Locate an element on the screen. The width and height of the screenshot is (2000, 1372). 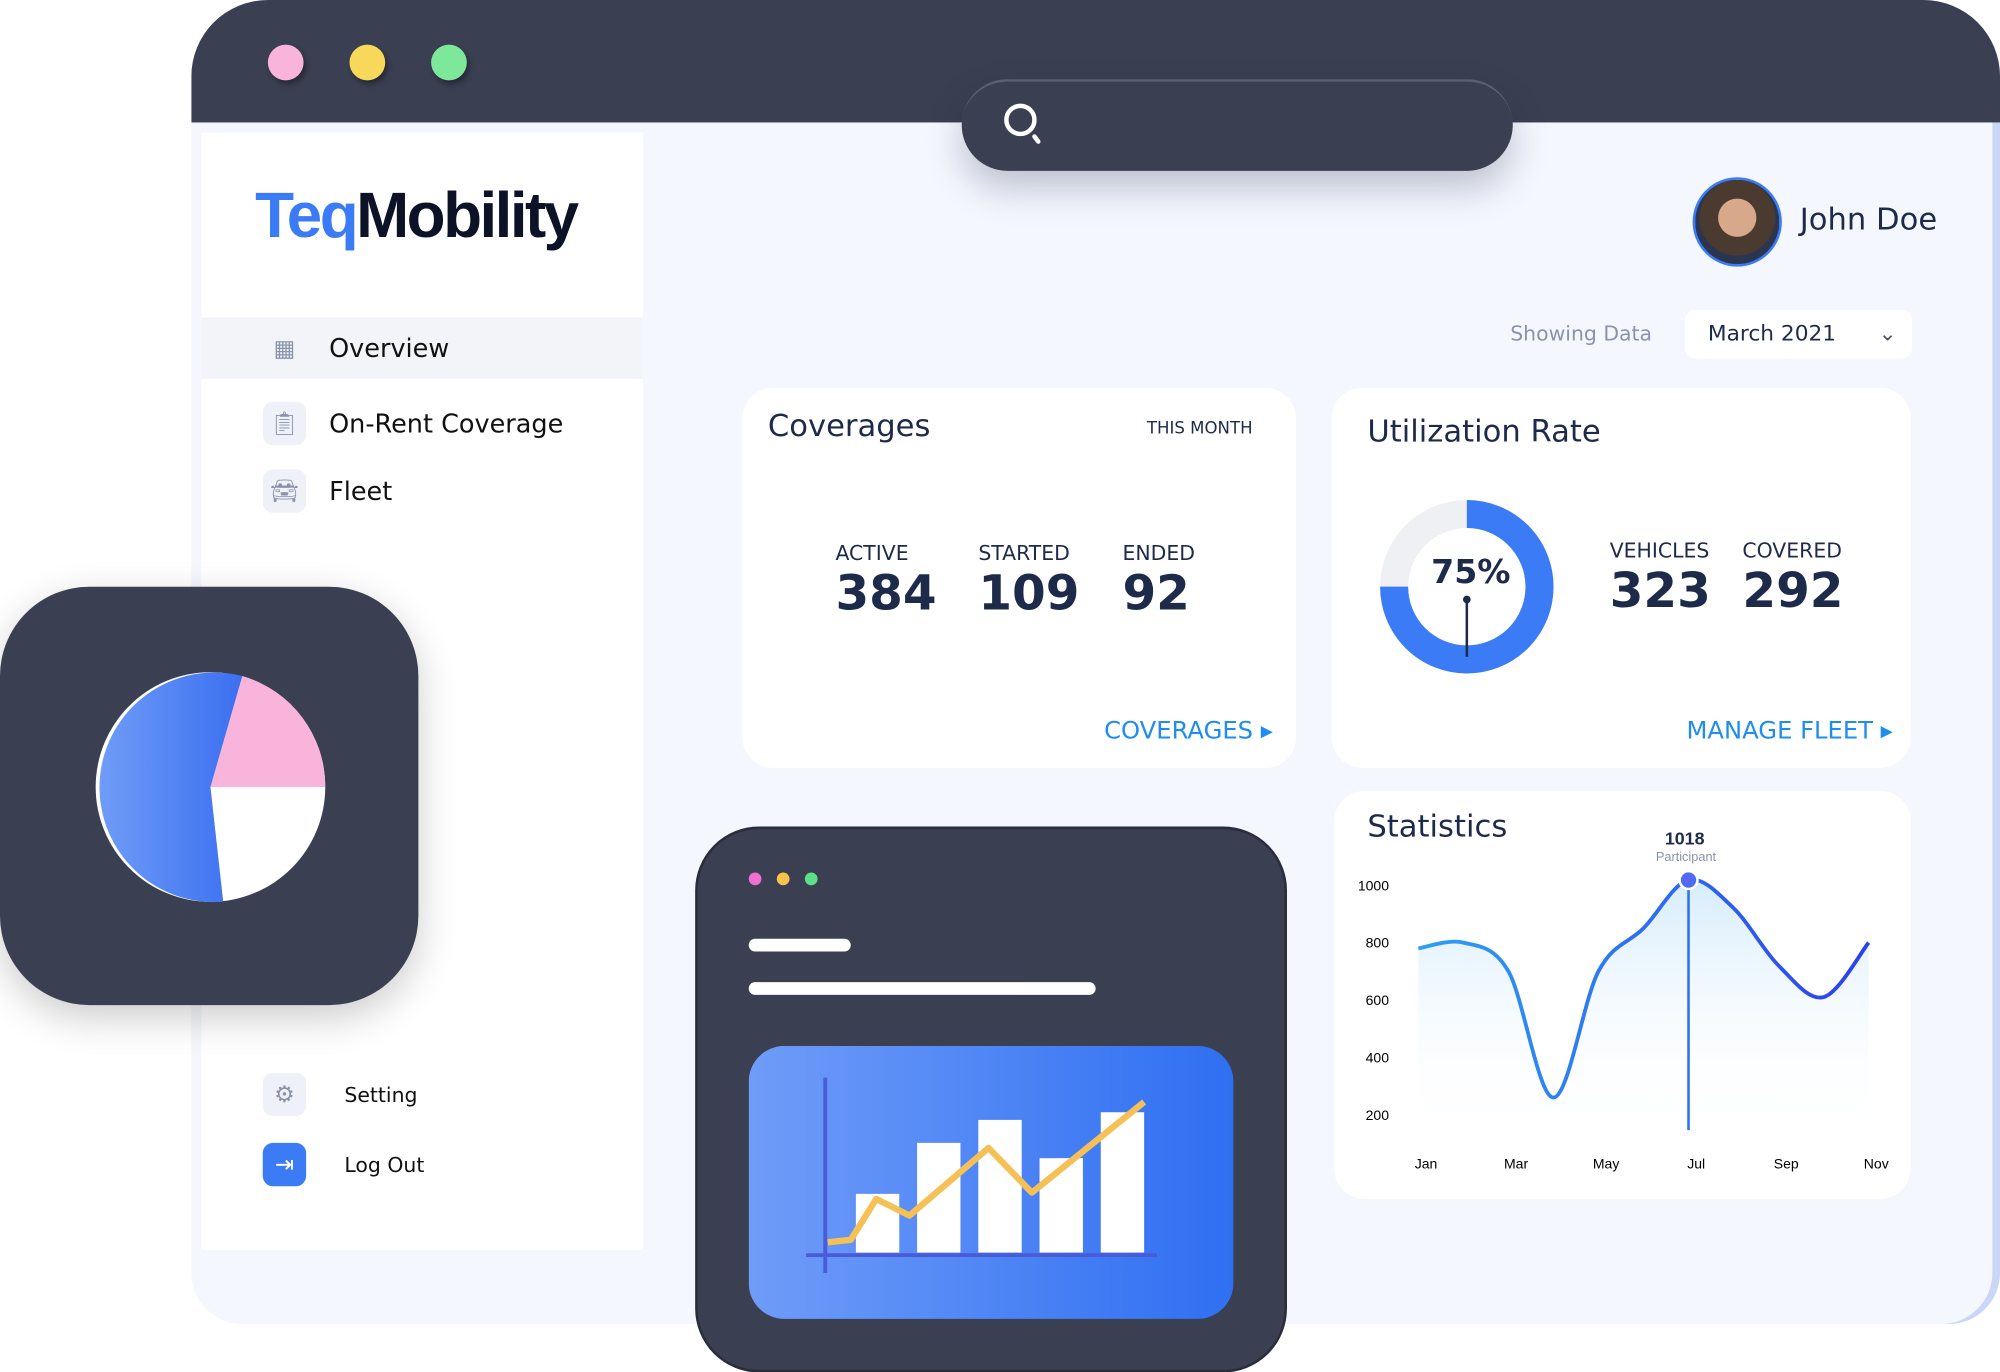
close-dot is located at coordinates (285, 62).